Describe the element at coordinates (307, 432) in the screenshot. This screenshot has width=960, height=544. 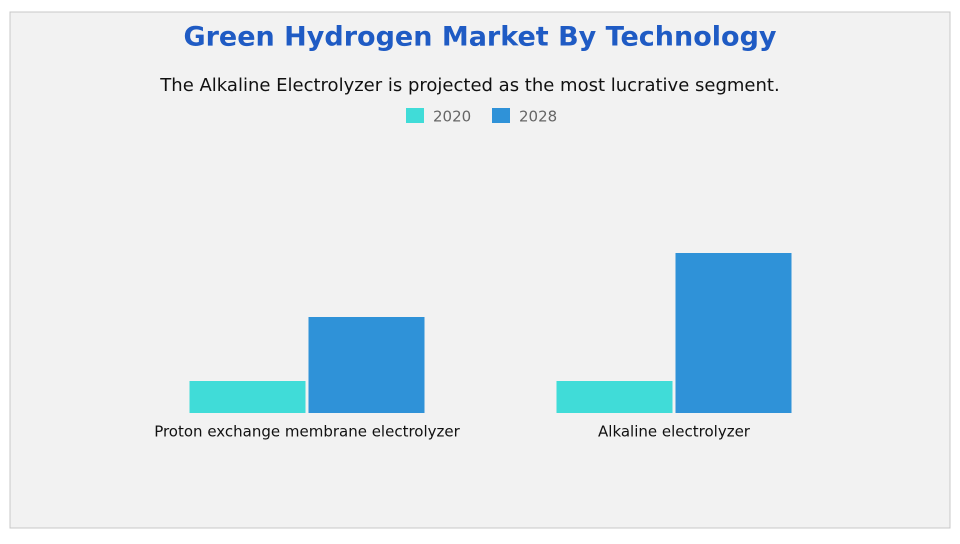
I see `x-tick-label: Proton exchange membrane electrolyzer` at that location.